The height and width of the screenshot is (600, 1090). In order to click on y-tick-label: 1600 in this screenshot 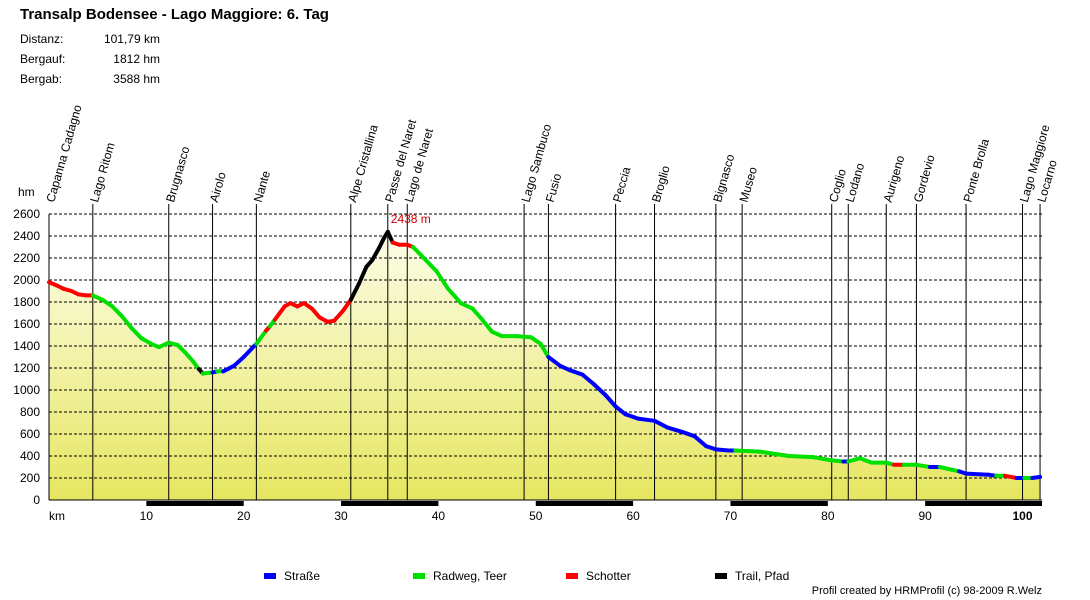, I will do `click(26, 324)`.